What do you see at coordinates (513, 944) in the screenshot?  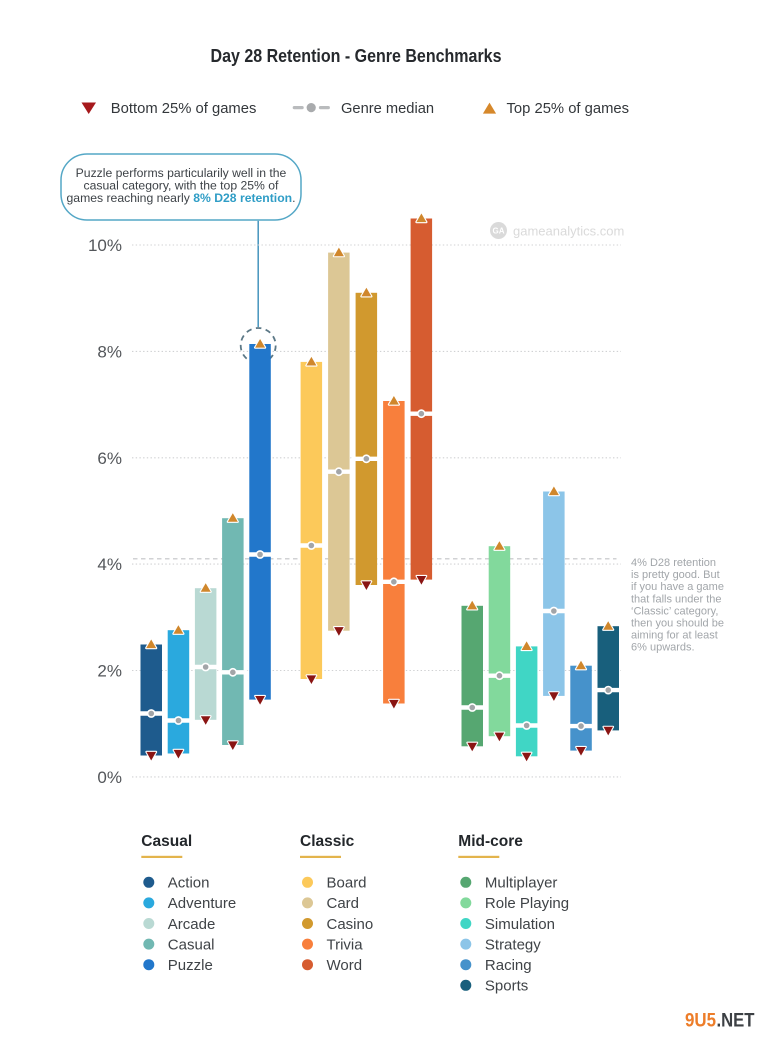 I see `svg-text: Strategy` at bounding box center [513, 944].